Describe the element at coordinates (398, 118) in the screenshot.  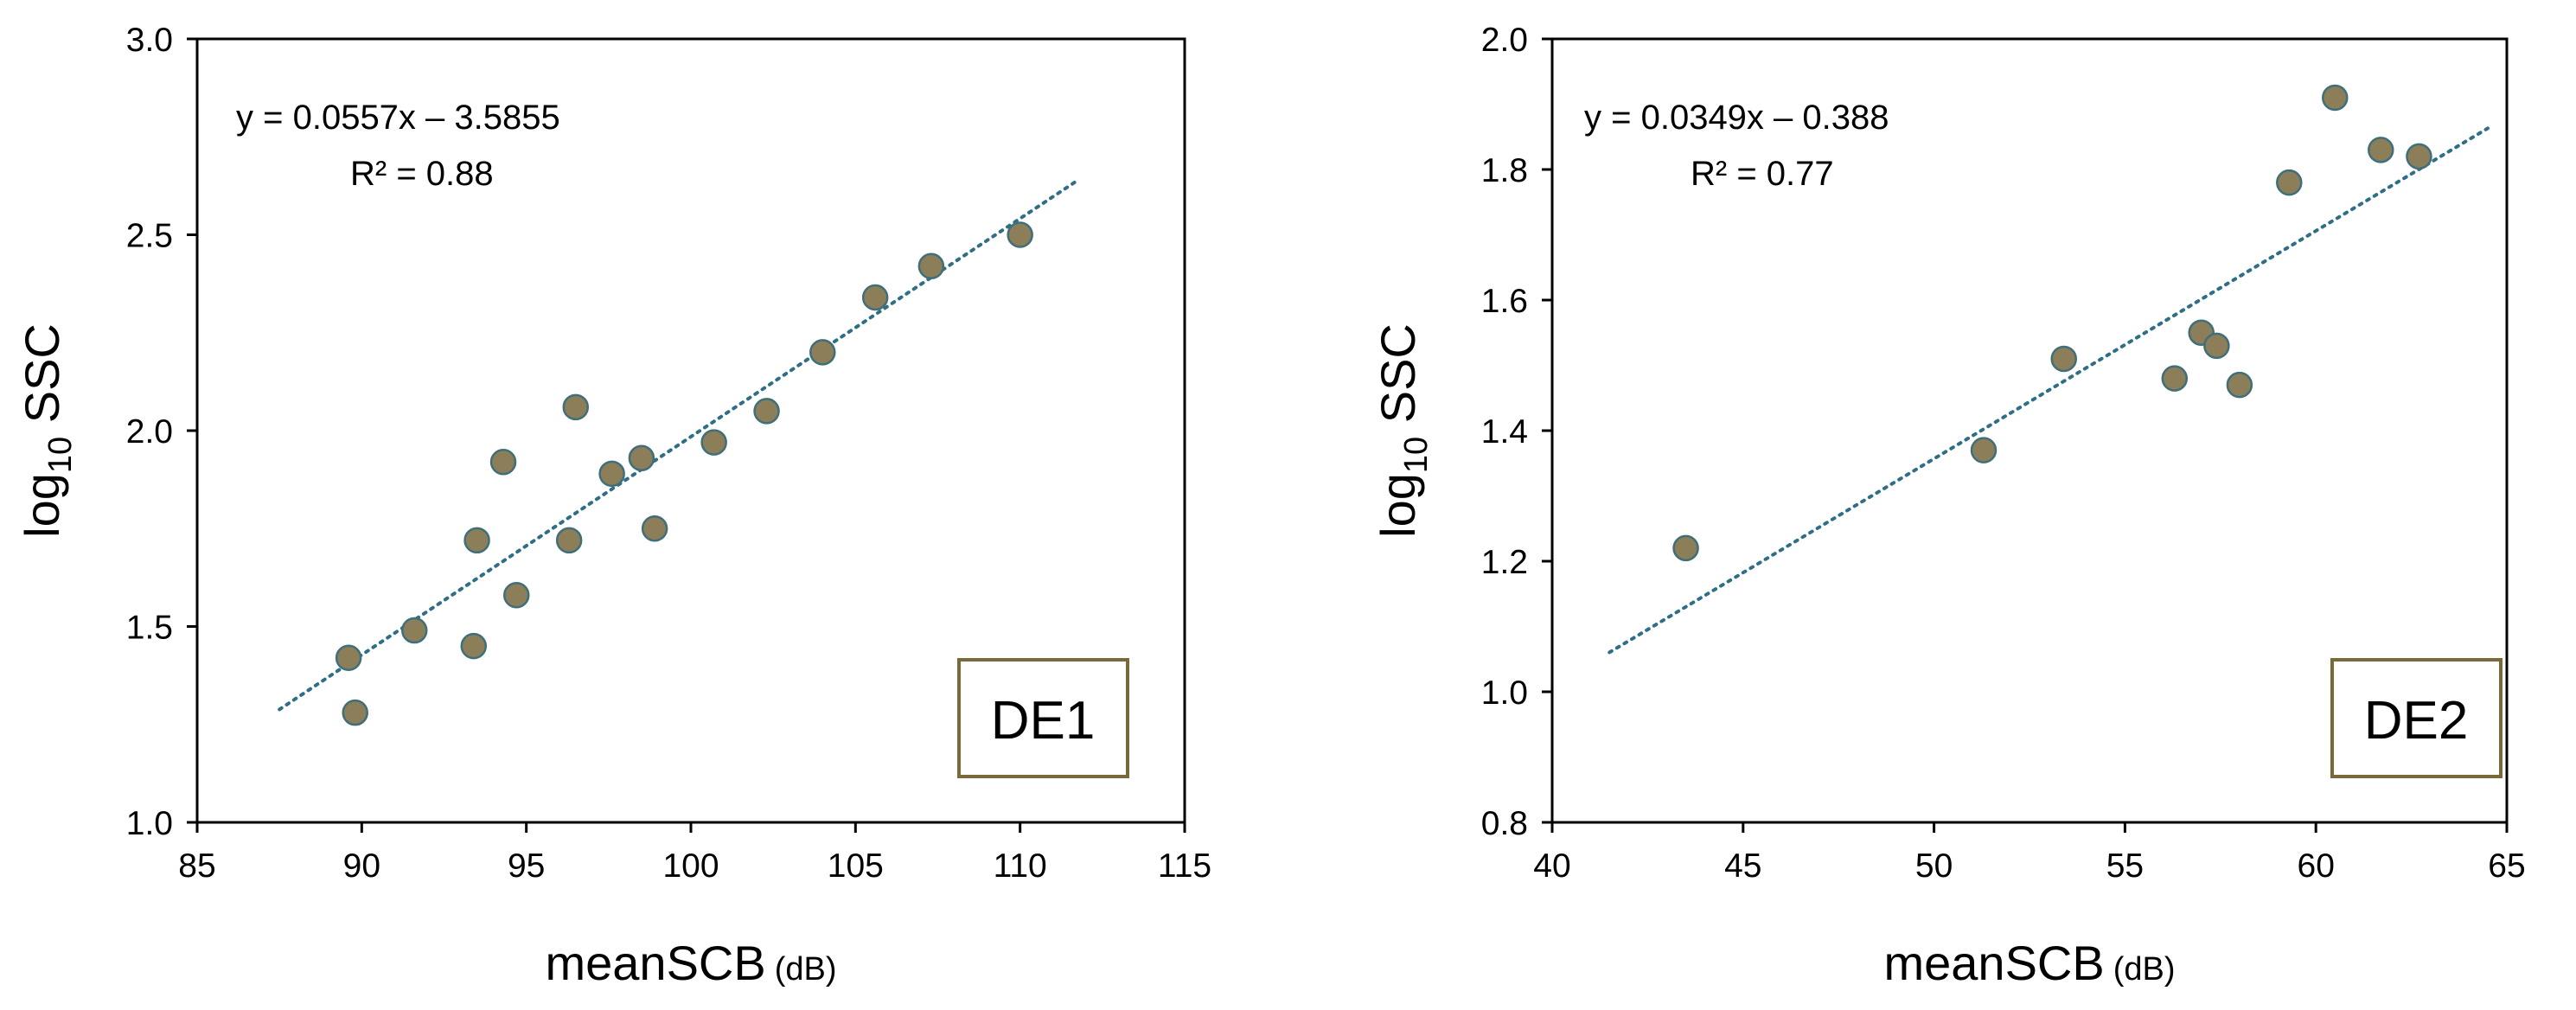
I see `equation-label: y = 0.0557x – 3.5855` at that location.